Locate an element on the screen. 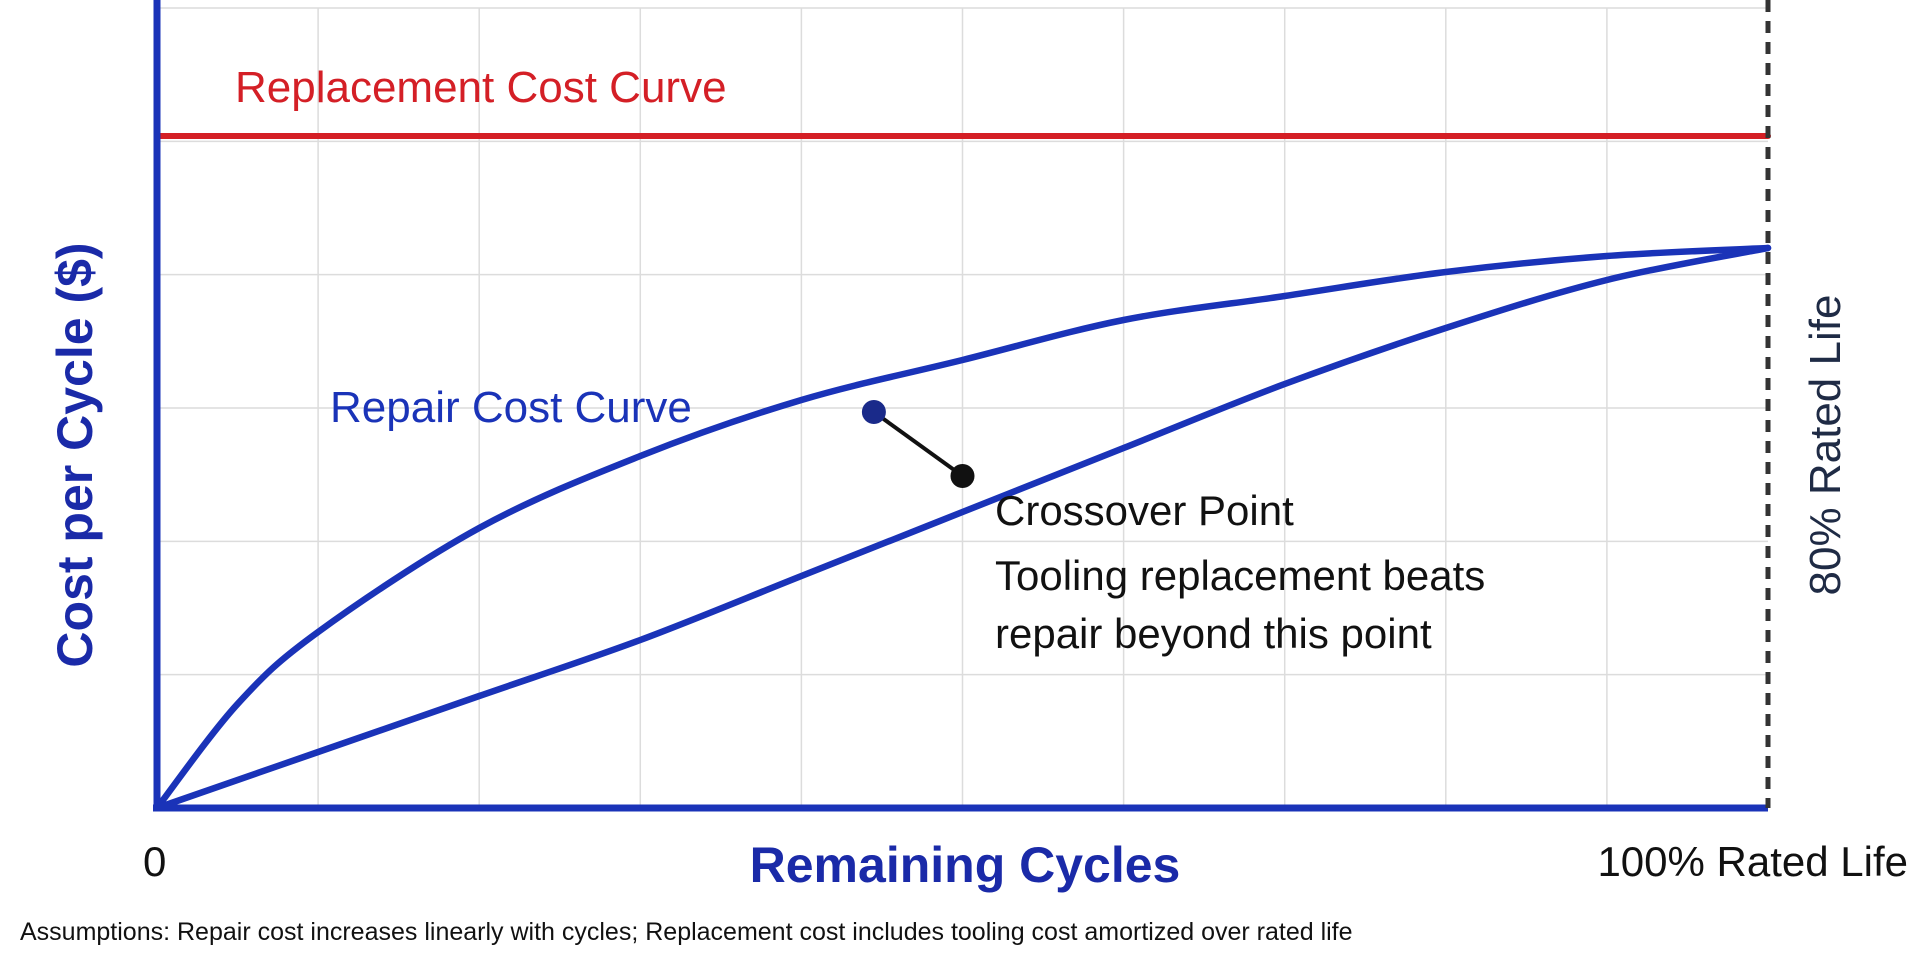 The height and width of the screenshot is (953, 1920). x-axis-title: Remaining Cycles is located at coordinates (965, 865).